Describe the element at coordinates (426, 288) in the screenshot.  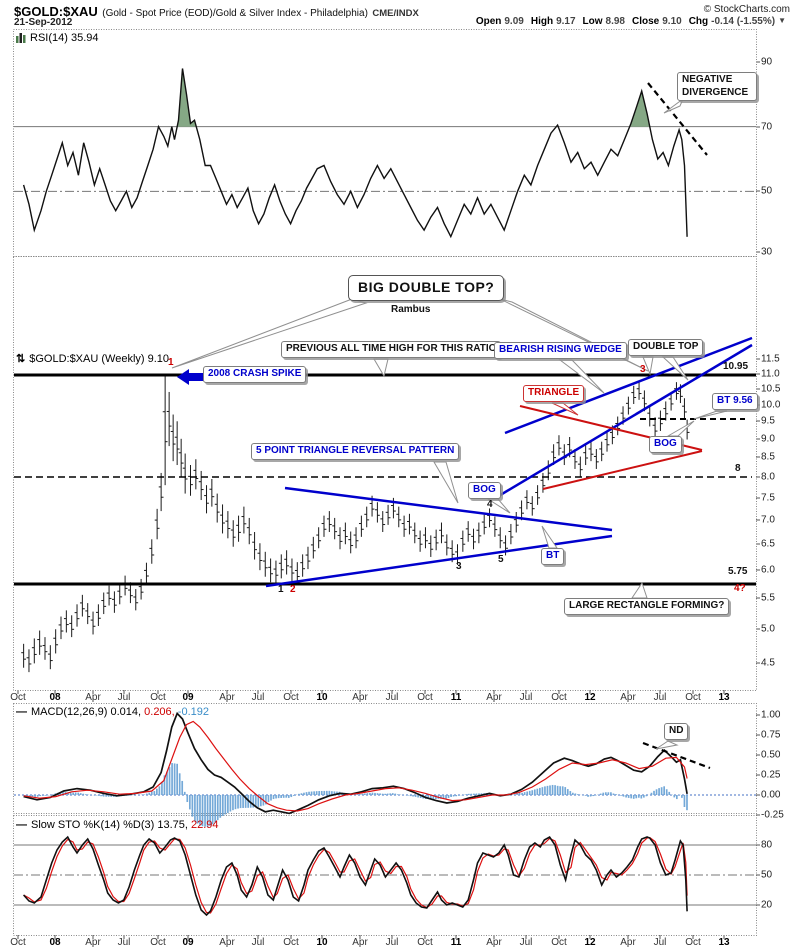
I see `big-double-top-note: BIG DOUBLE TOP?` at that location.